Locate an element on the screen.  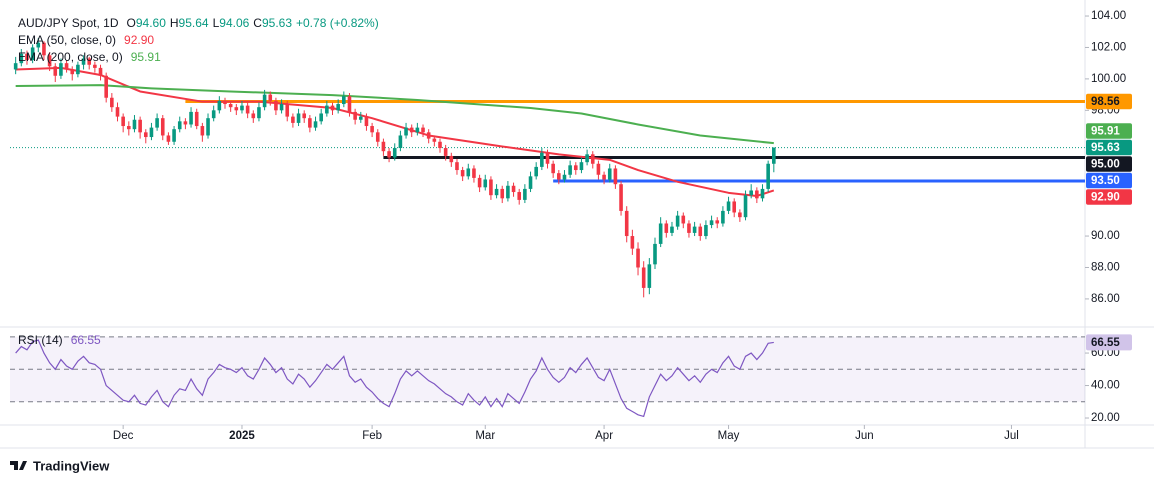
rsi-name: RSI (14) is located at coordinates (40, 340).